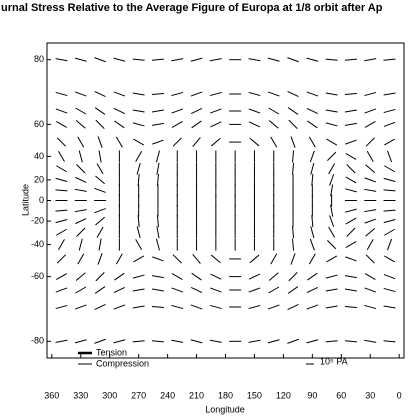 The image size is (417, 418). What do you see at coordinates (334, 361) in the screenshot?
I see `scale-label: 10⁵ PA` at bounding box center [334, 361].